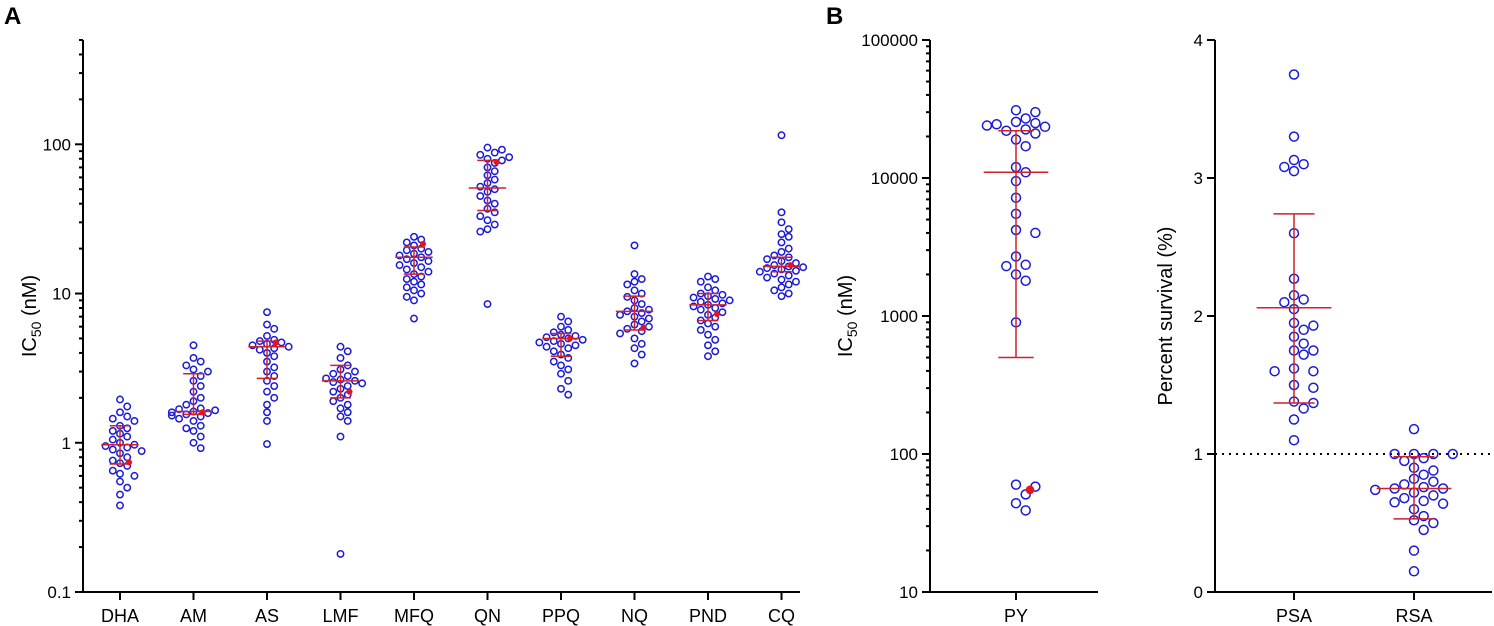 Image resolution: width=1494 pixels, height=626 pixels. What do you see at coordinates (790, 265) in the screenshot?
I see `reference-point-cq` at bounding box center [790, 265].